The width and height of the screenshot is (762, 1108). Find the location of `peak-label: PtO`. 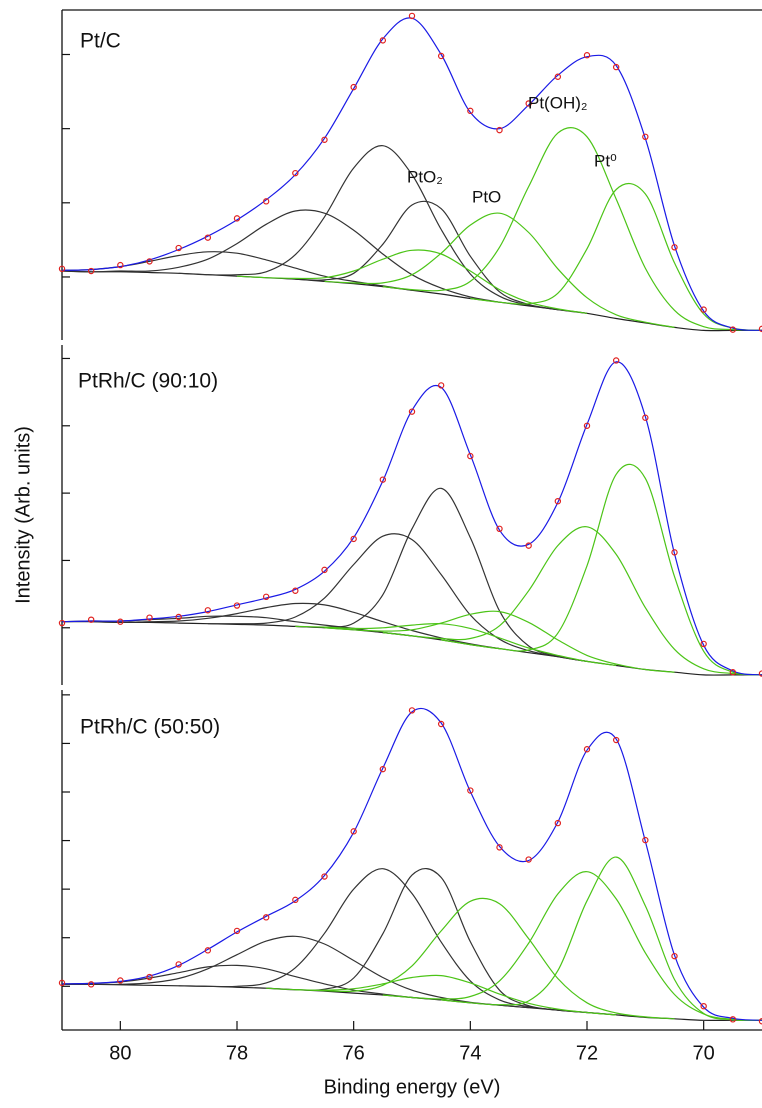

peak-label: PtO is located at coordinates (486, 196).